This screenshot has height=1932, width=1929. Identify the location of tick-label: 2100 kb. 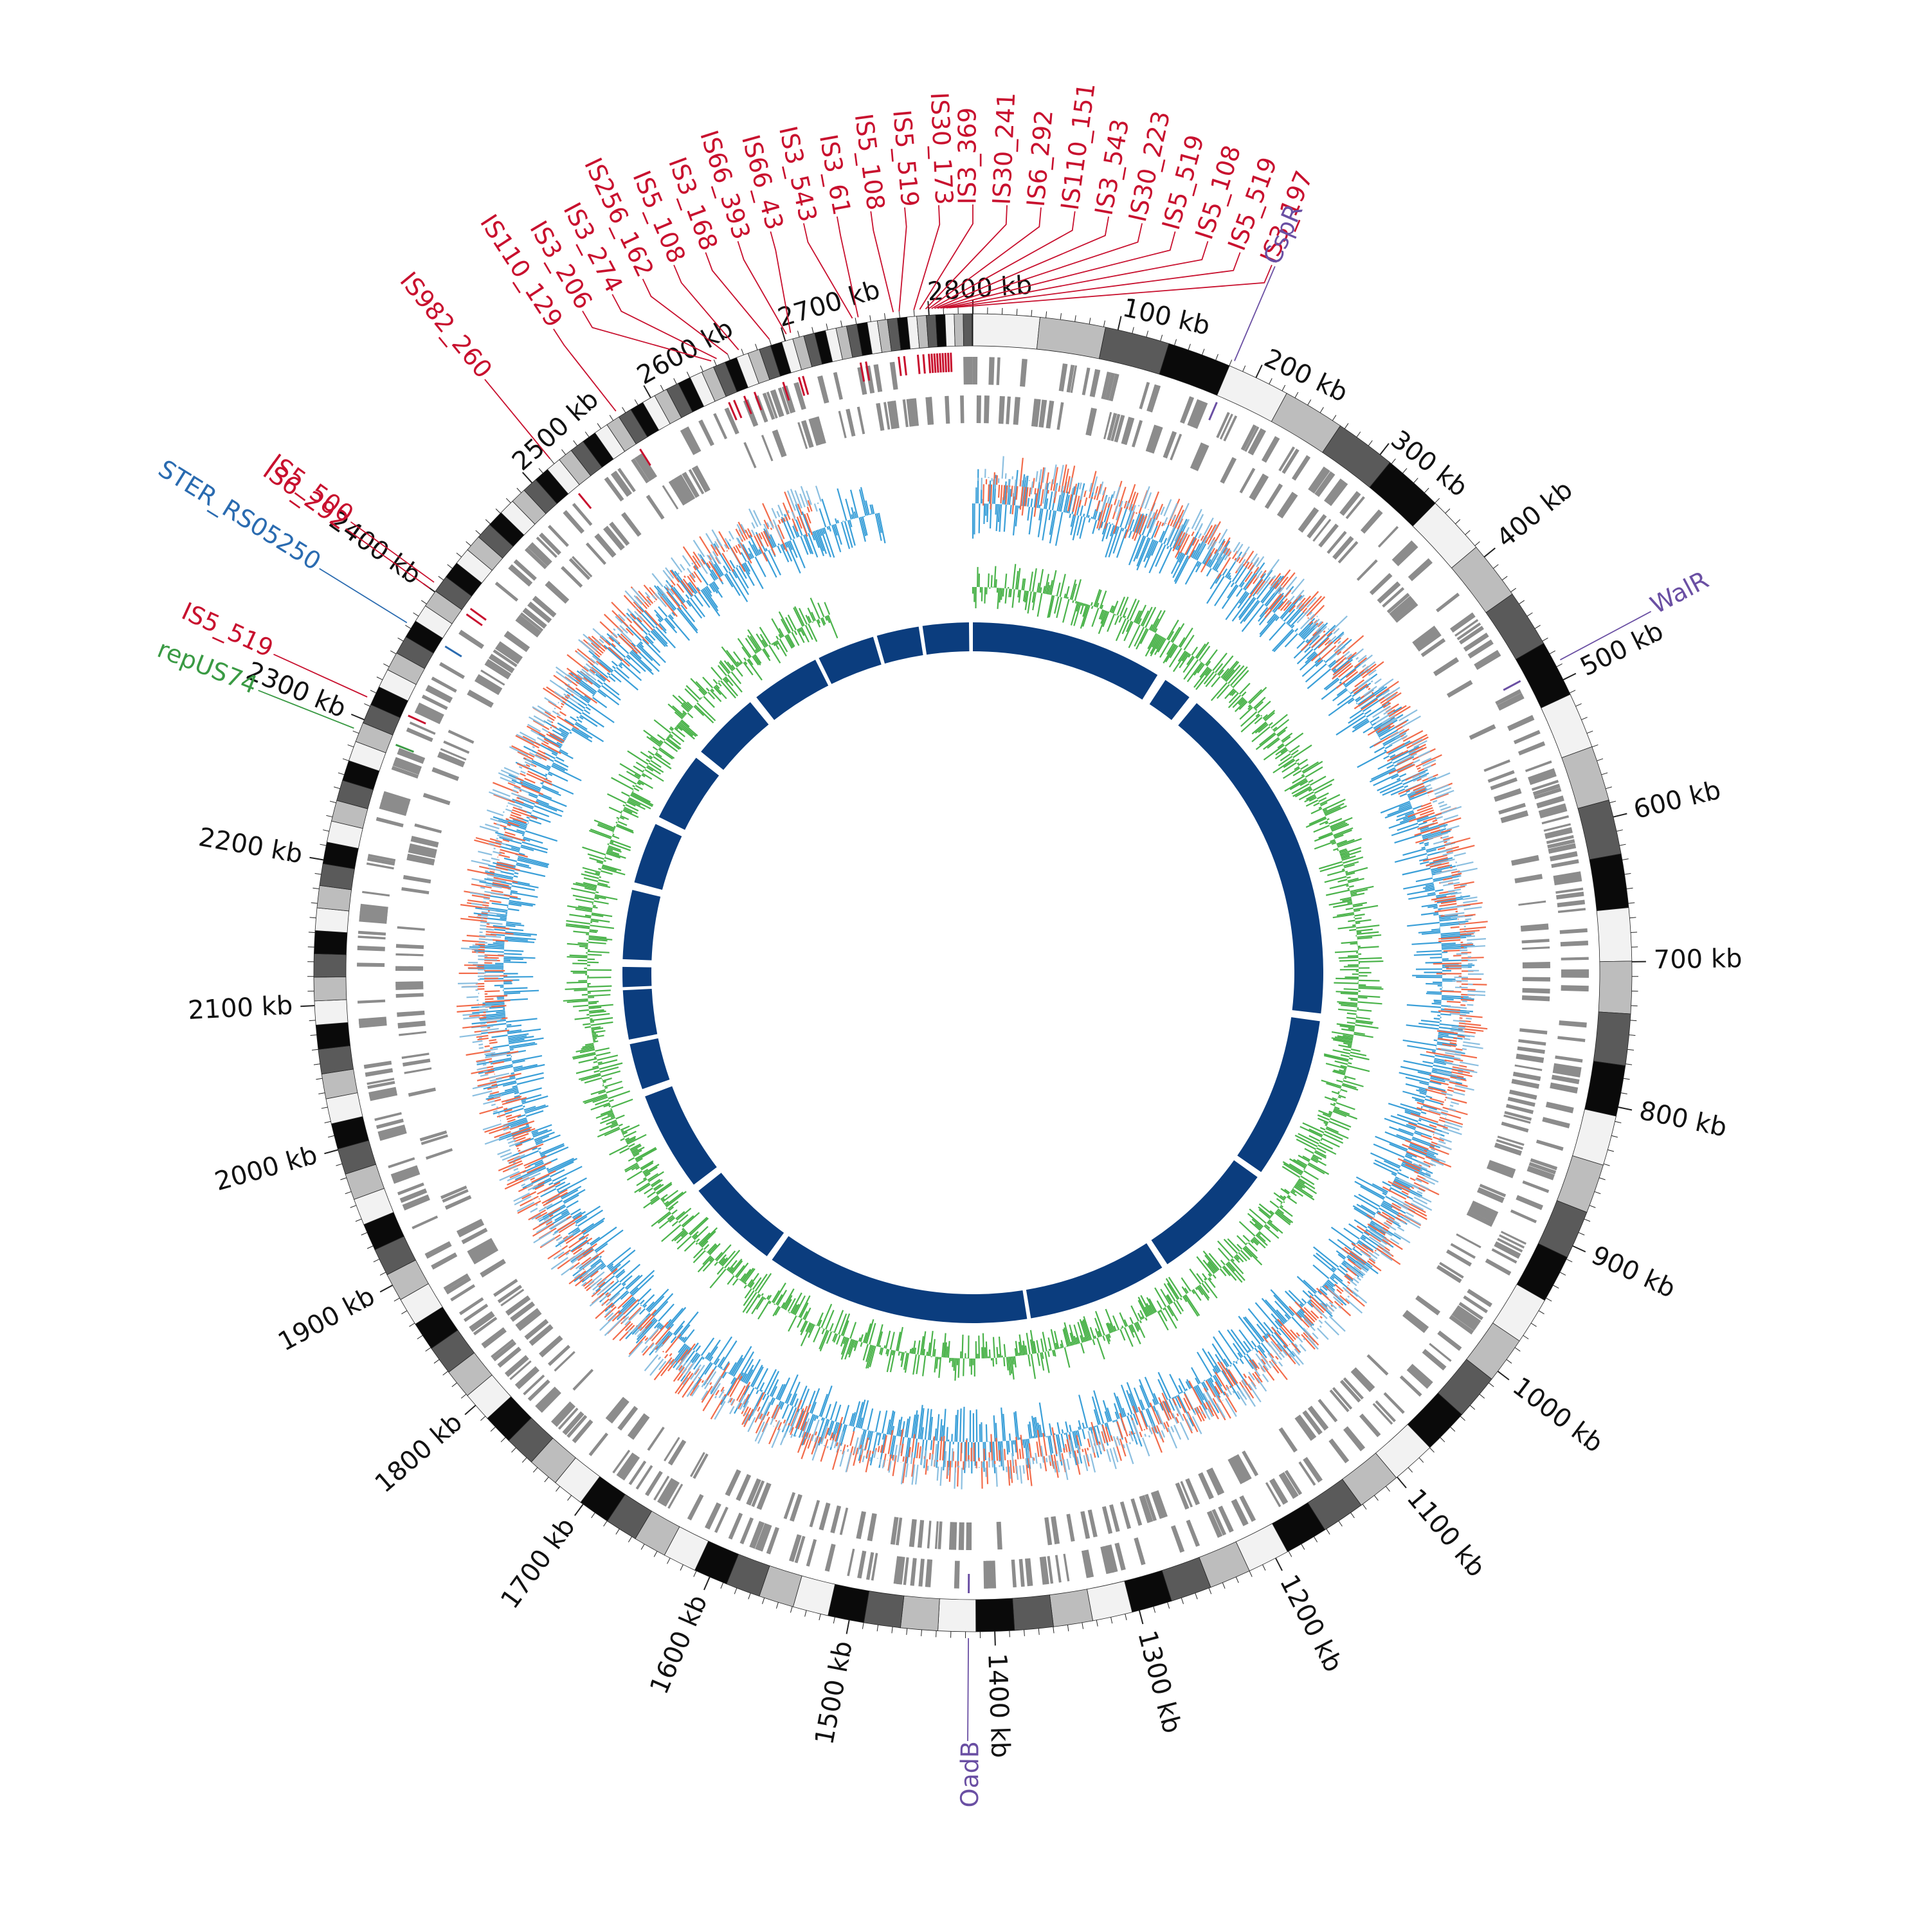
(240, 1008).